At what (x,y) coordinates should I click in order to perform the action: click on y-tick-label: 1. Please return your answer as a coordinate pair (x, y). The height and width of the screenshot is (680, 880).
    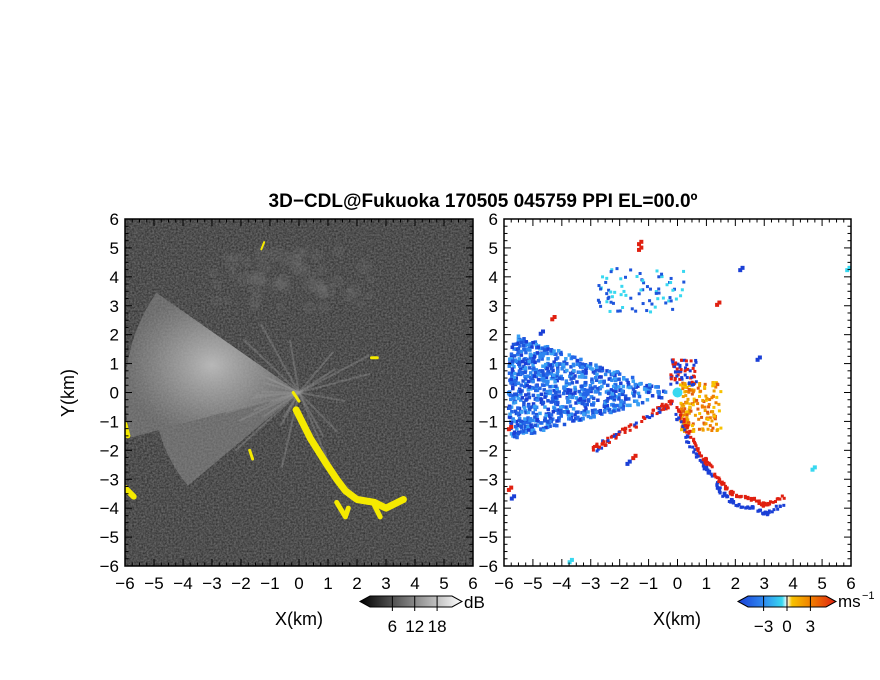
    Looking at the image, I should click on (493, 364).